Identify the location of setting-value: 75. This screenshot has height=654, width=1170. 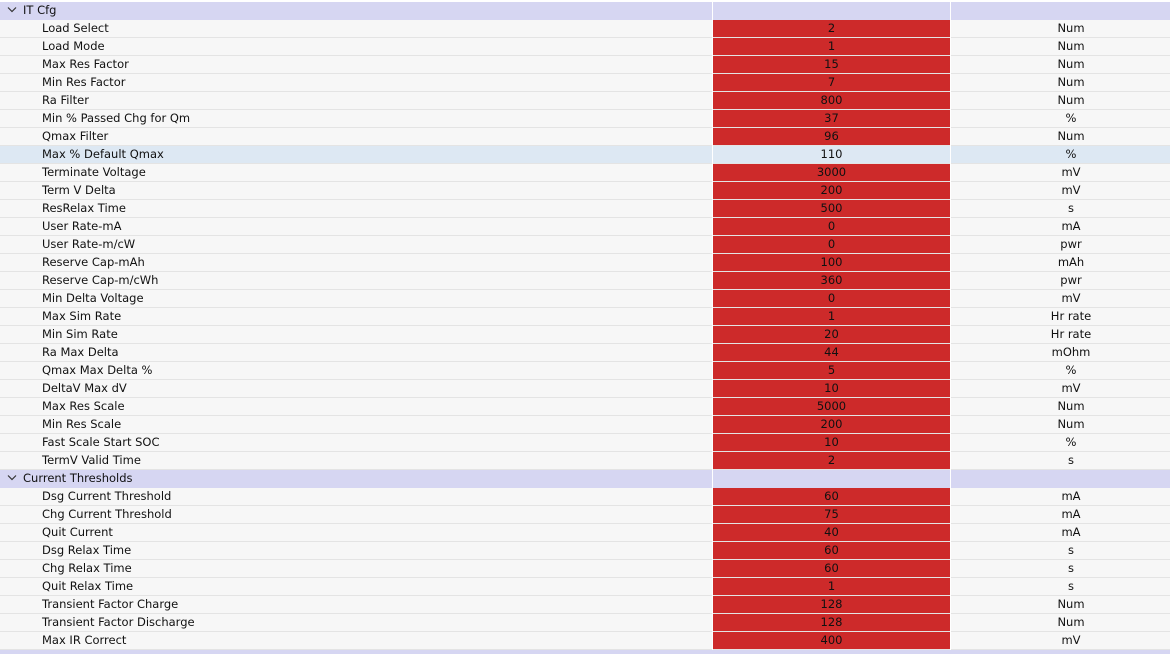
(831, 514).